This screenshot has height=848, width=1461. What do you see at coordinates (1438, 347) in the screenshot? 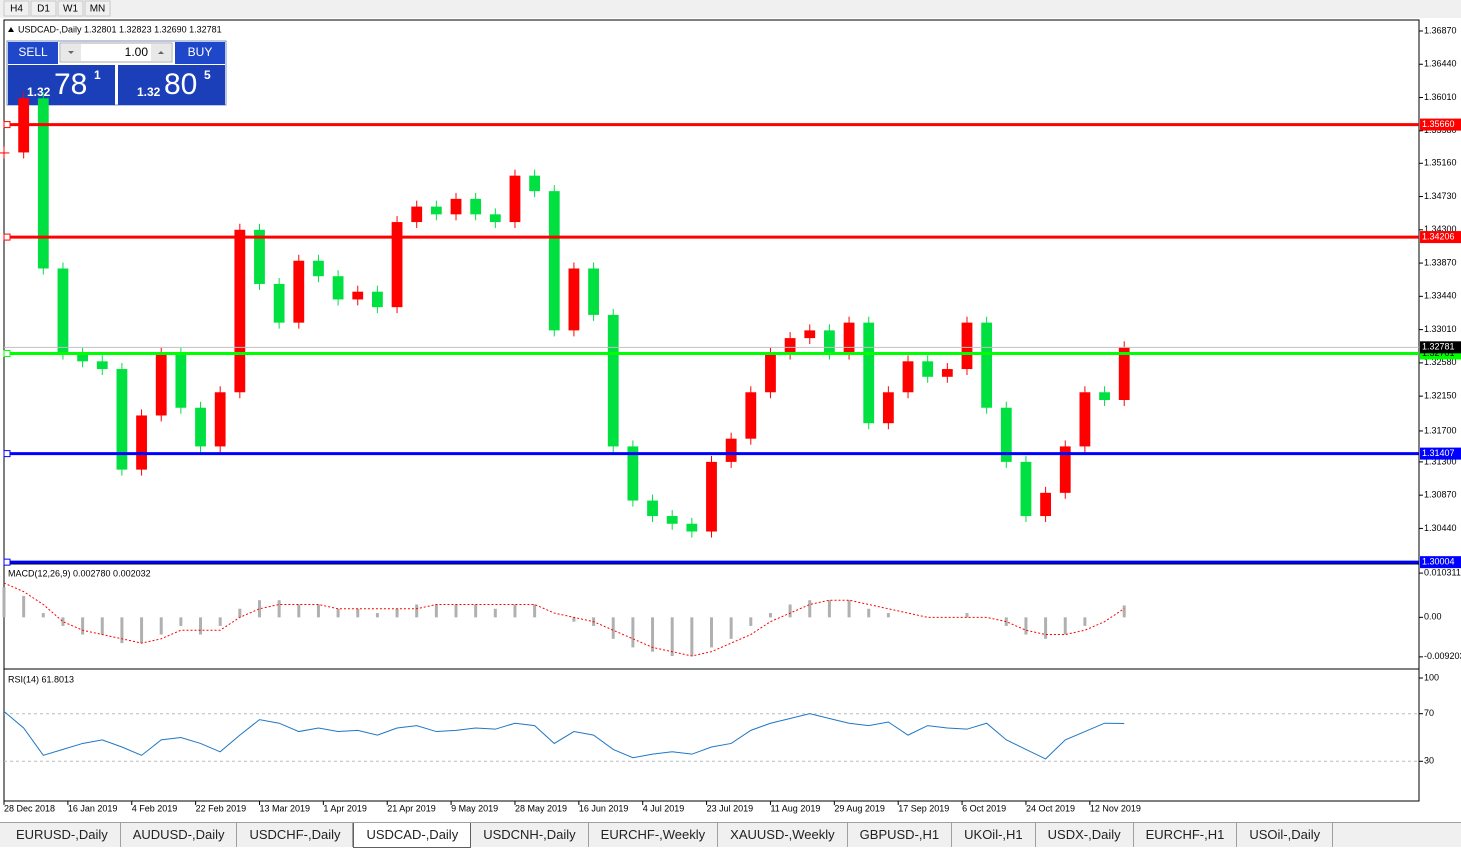
I see `current-price-label: 1.32781` at bounding box center [1438, 347].